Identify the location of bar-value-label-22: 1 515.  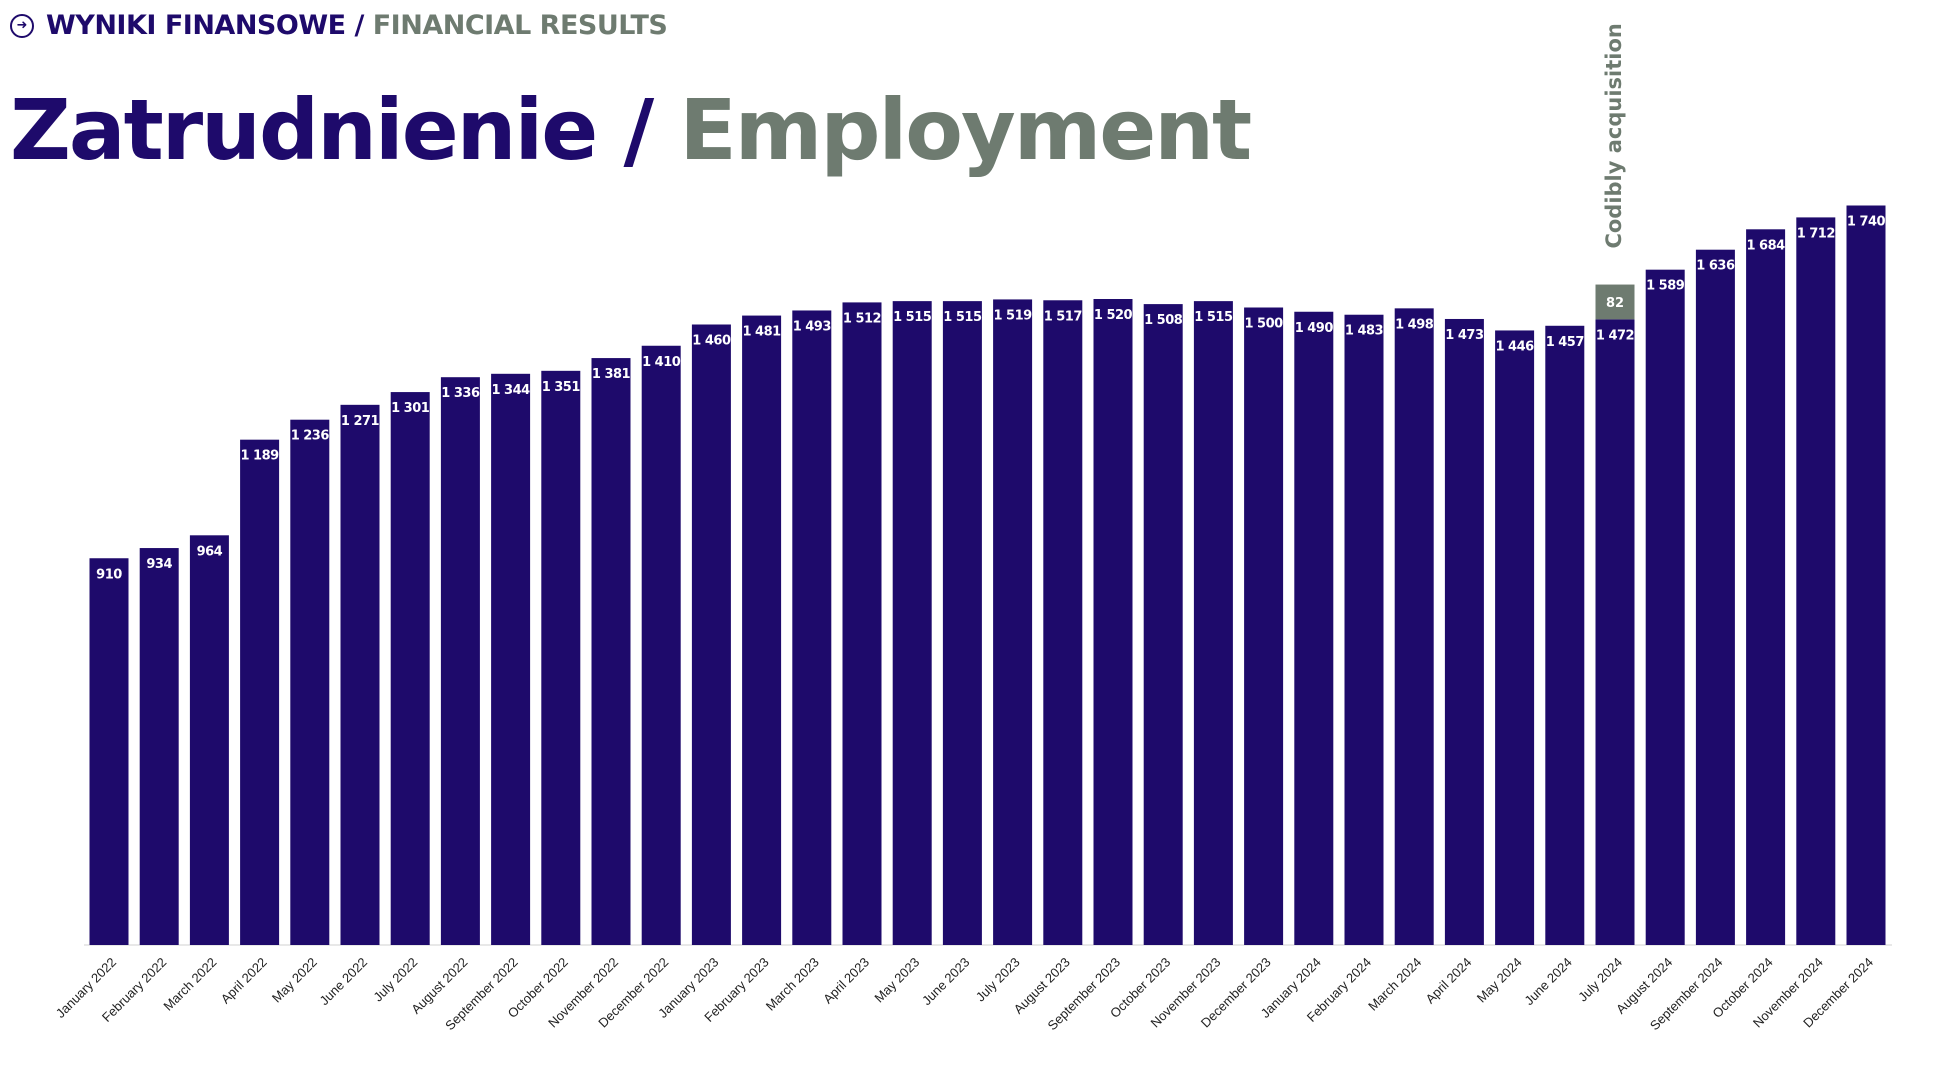
(1213, 317).